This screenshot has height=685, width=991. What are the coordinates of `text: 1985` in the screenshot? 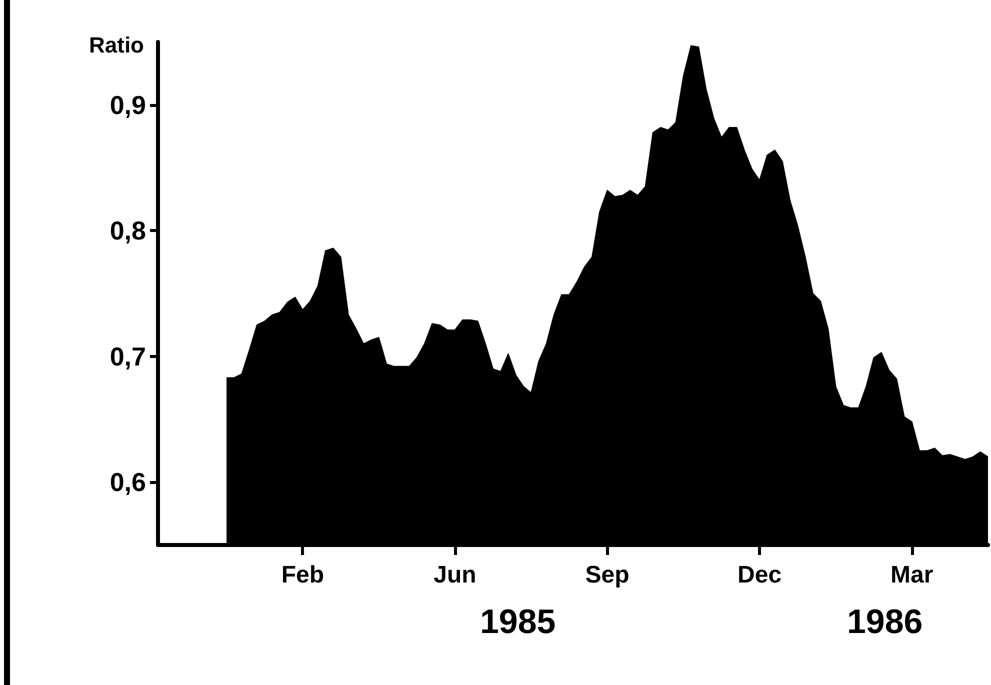 It's located at (518, 622).